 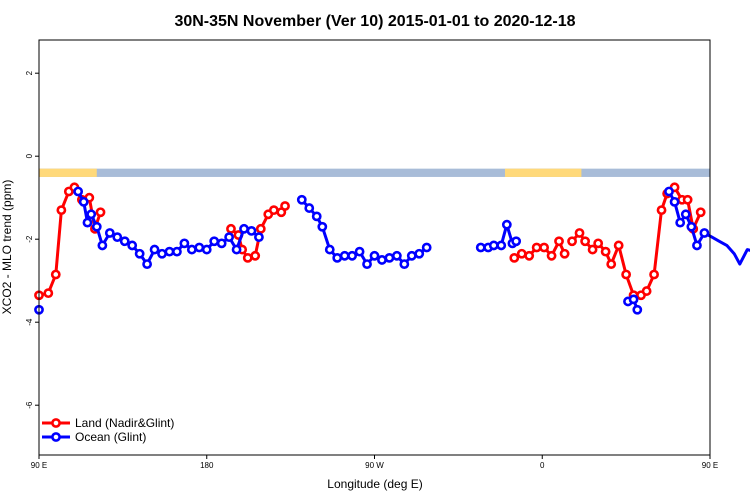 I want to click on y-axis: 2 0 -2 -4 -6, so click(x=32, y=239).